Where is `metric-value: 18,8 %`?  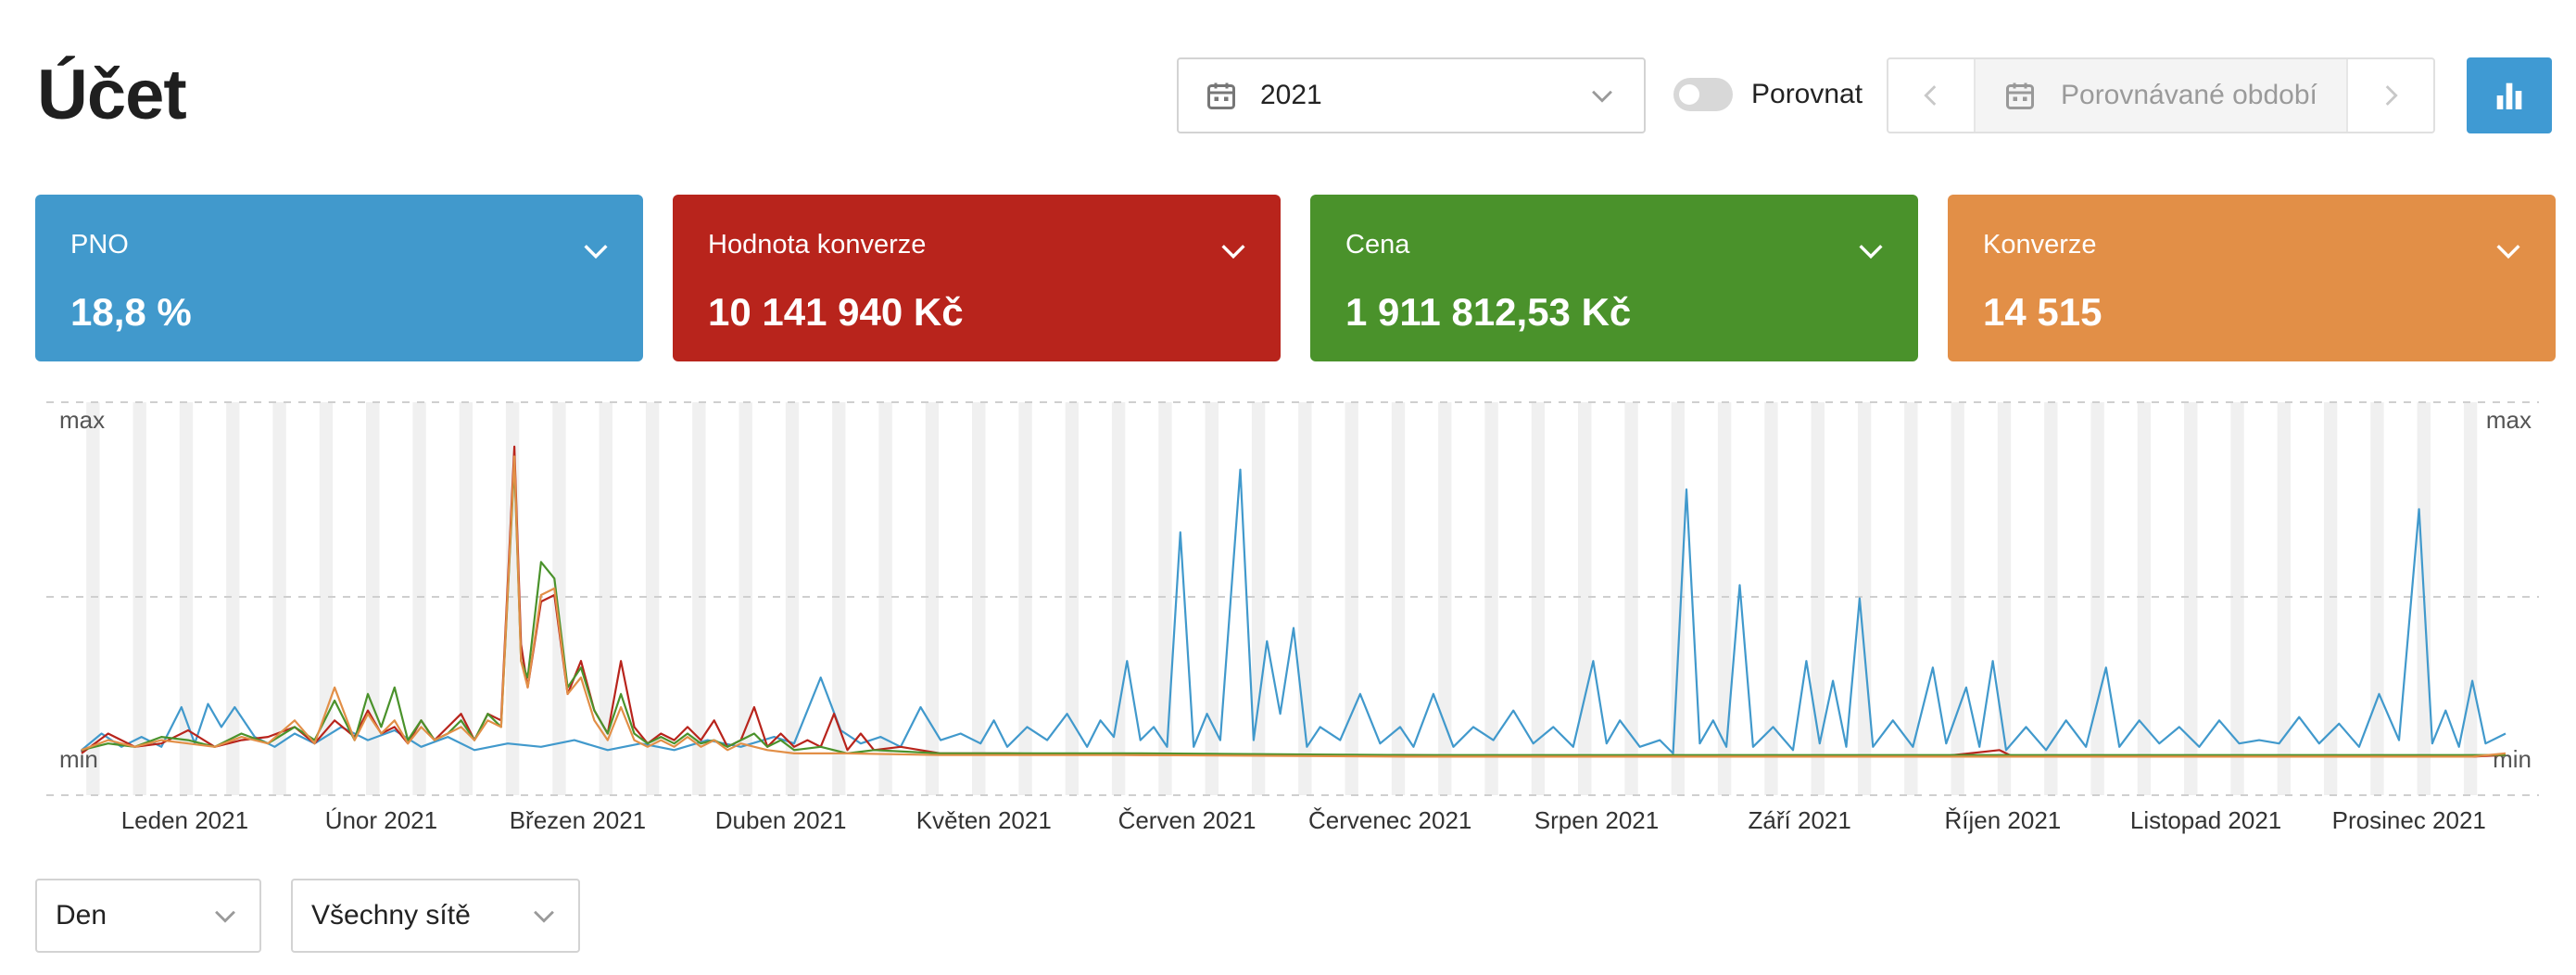 metric-value: 18,8 % is located at coordinates (131, 312).